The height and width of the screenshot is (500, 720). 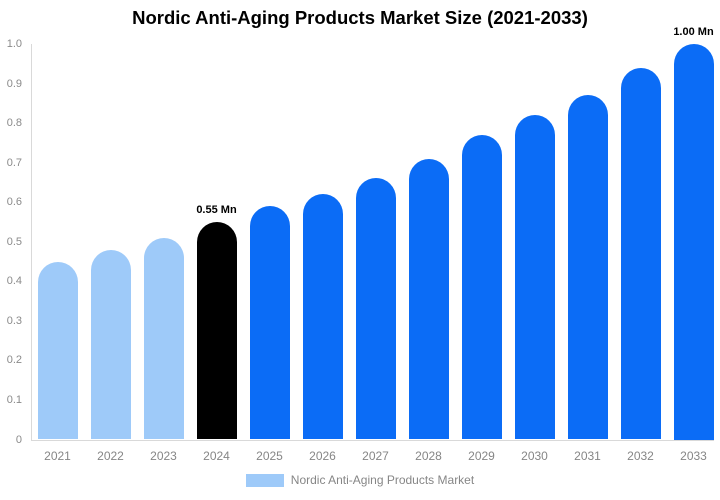 What do you see at coordinates (216, 456) in the screenshot?
I see `x-label-2024: 2024` at bounding box center [216, 456].